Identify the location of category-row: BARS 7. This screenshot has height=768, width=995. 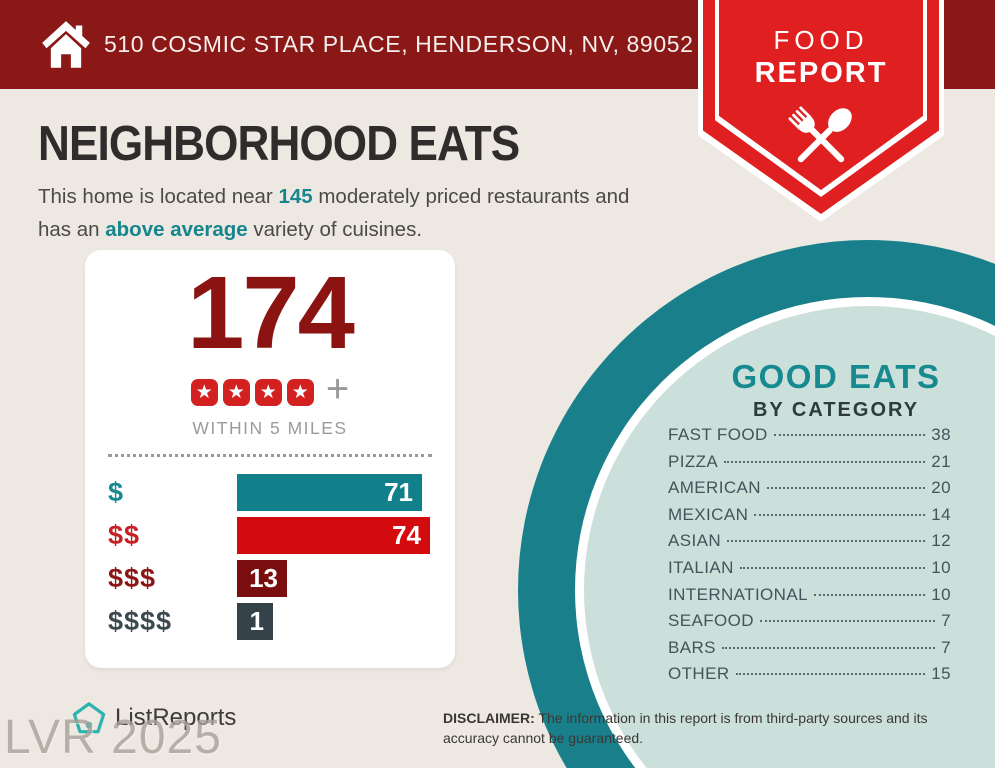
(809, 651).